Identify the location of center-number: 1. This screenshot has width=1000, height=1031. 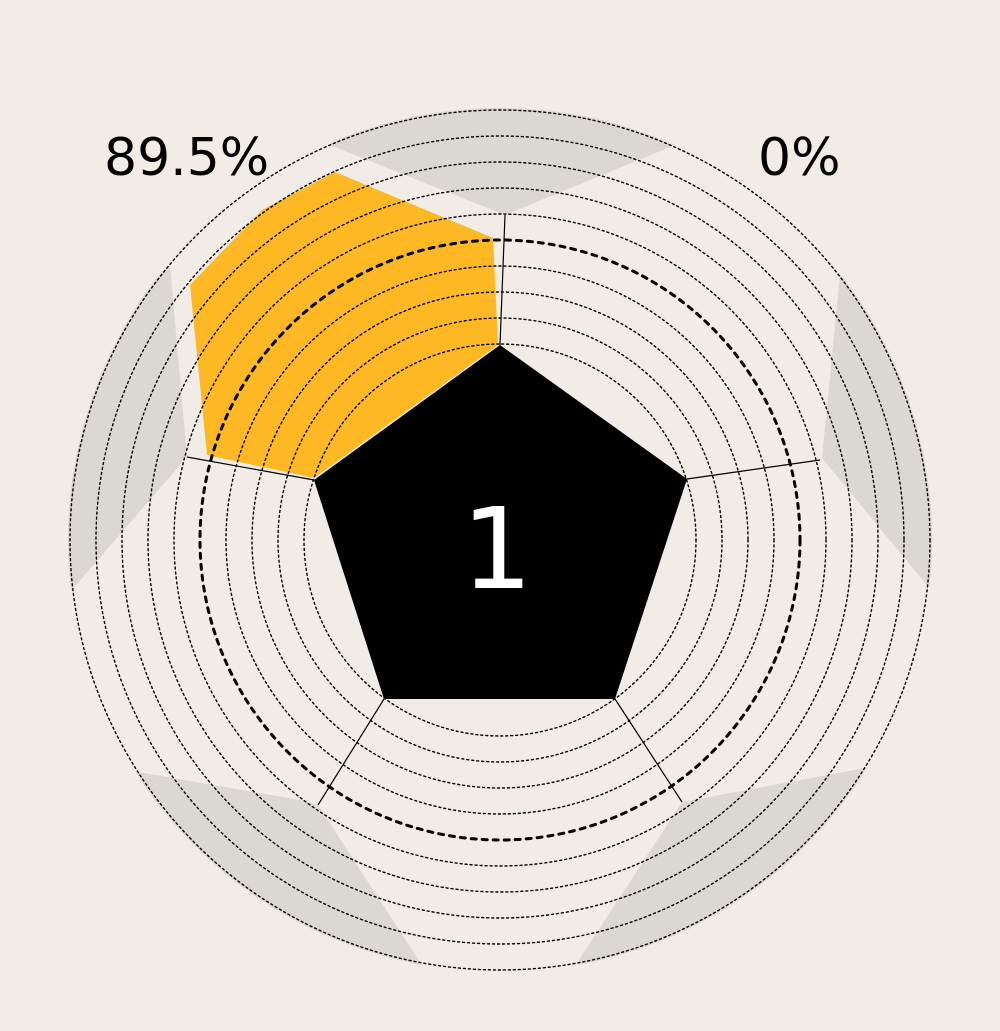
(496, 550).